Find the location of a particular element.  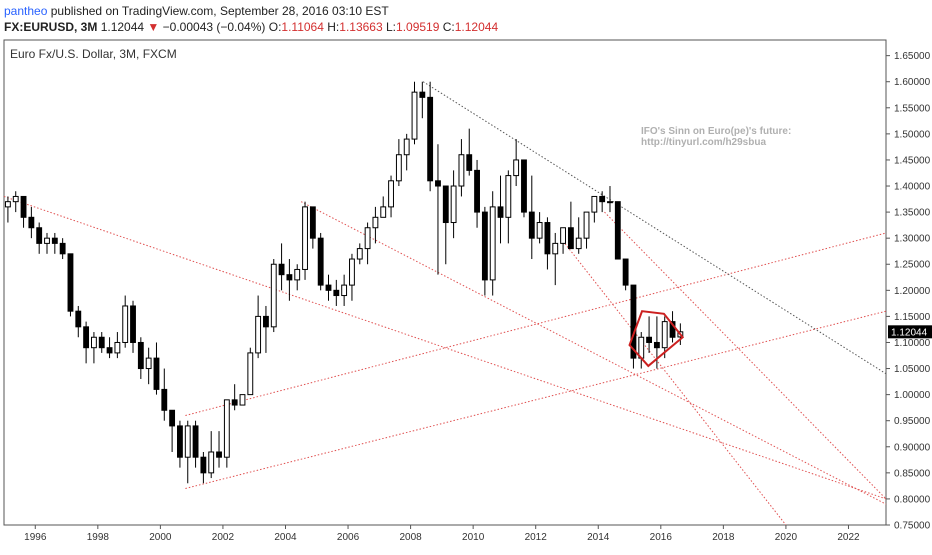

open-label: O: is located at coordinates (275, 27).